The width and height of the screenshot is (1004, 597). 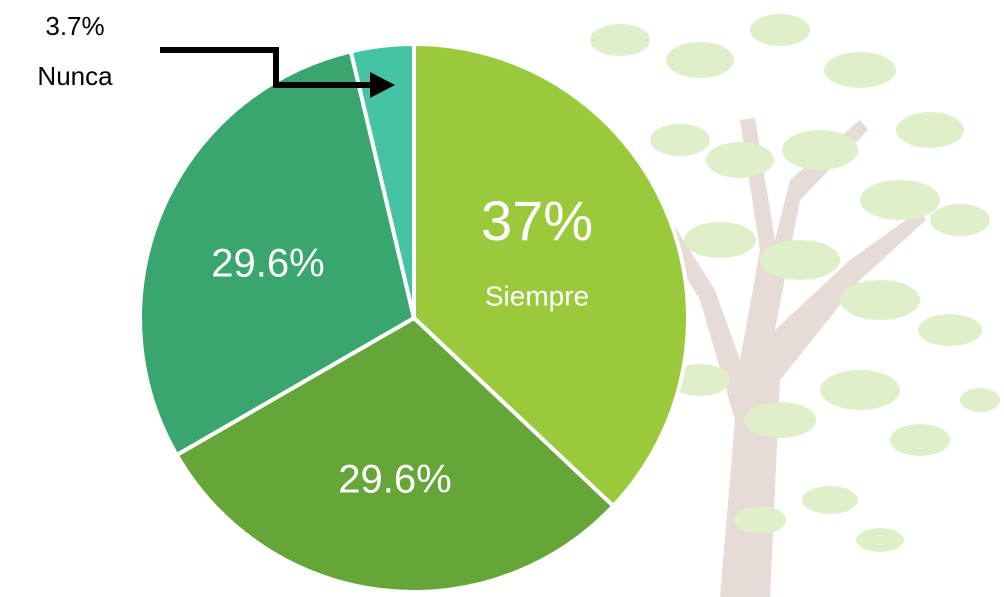 What do you see at coordinates (75, 76) in the screenshot?
I see `category-label: Nunca` at bounding box center [75, 76].